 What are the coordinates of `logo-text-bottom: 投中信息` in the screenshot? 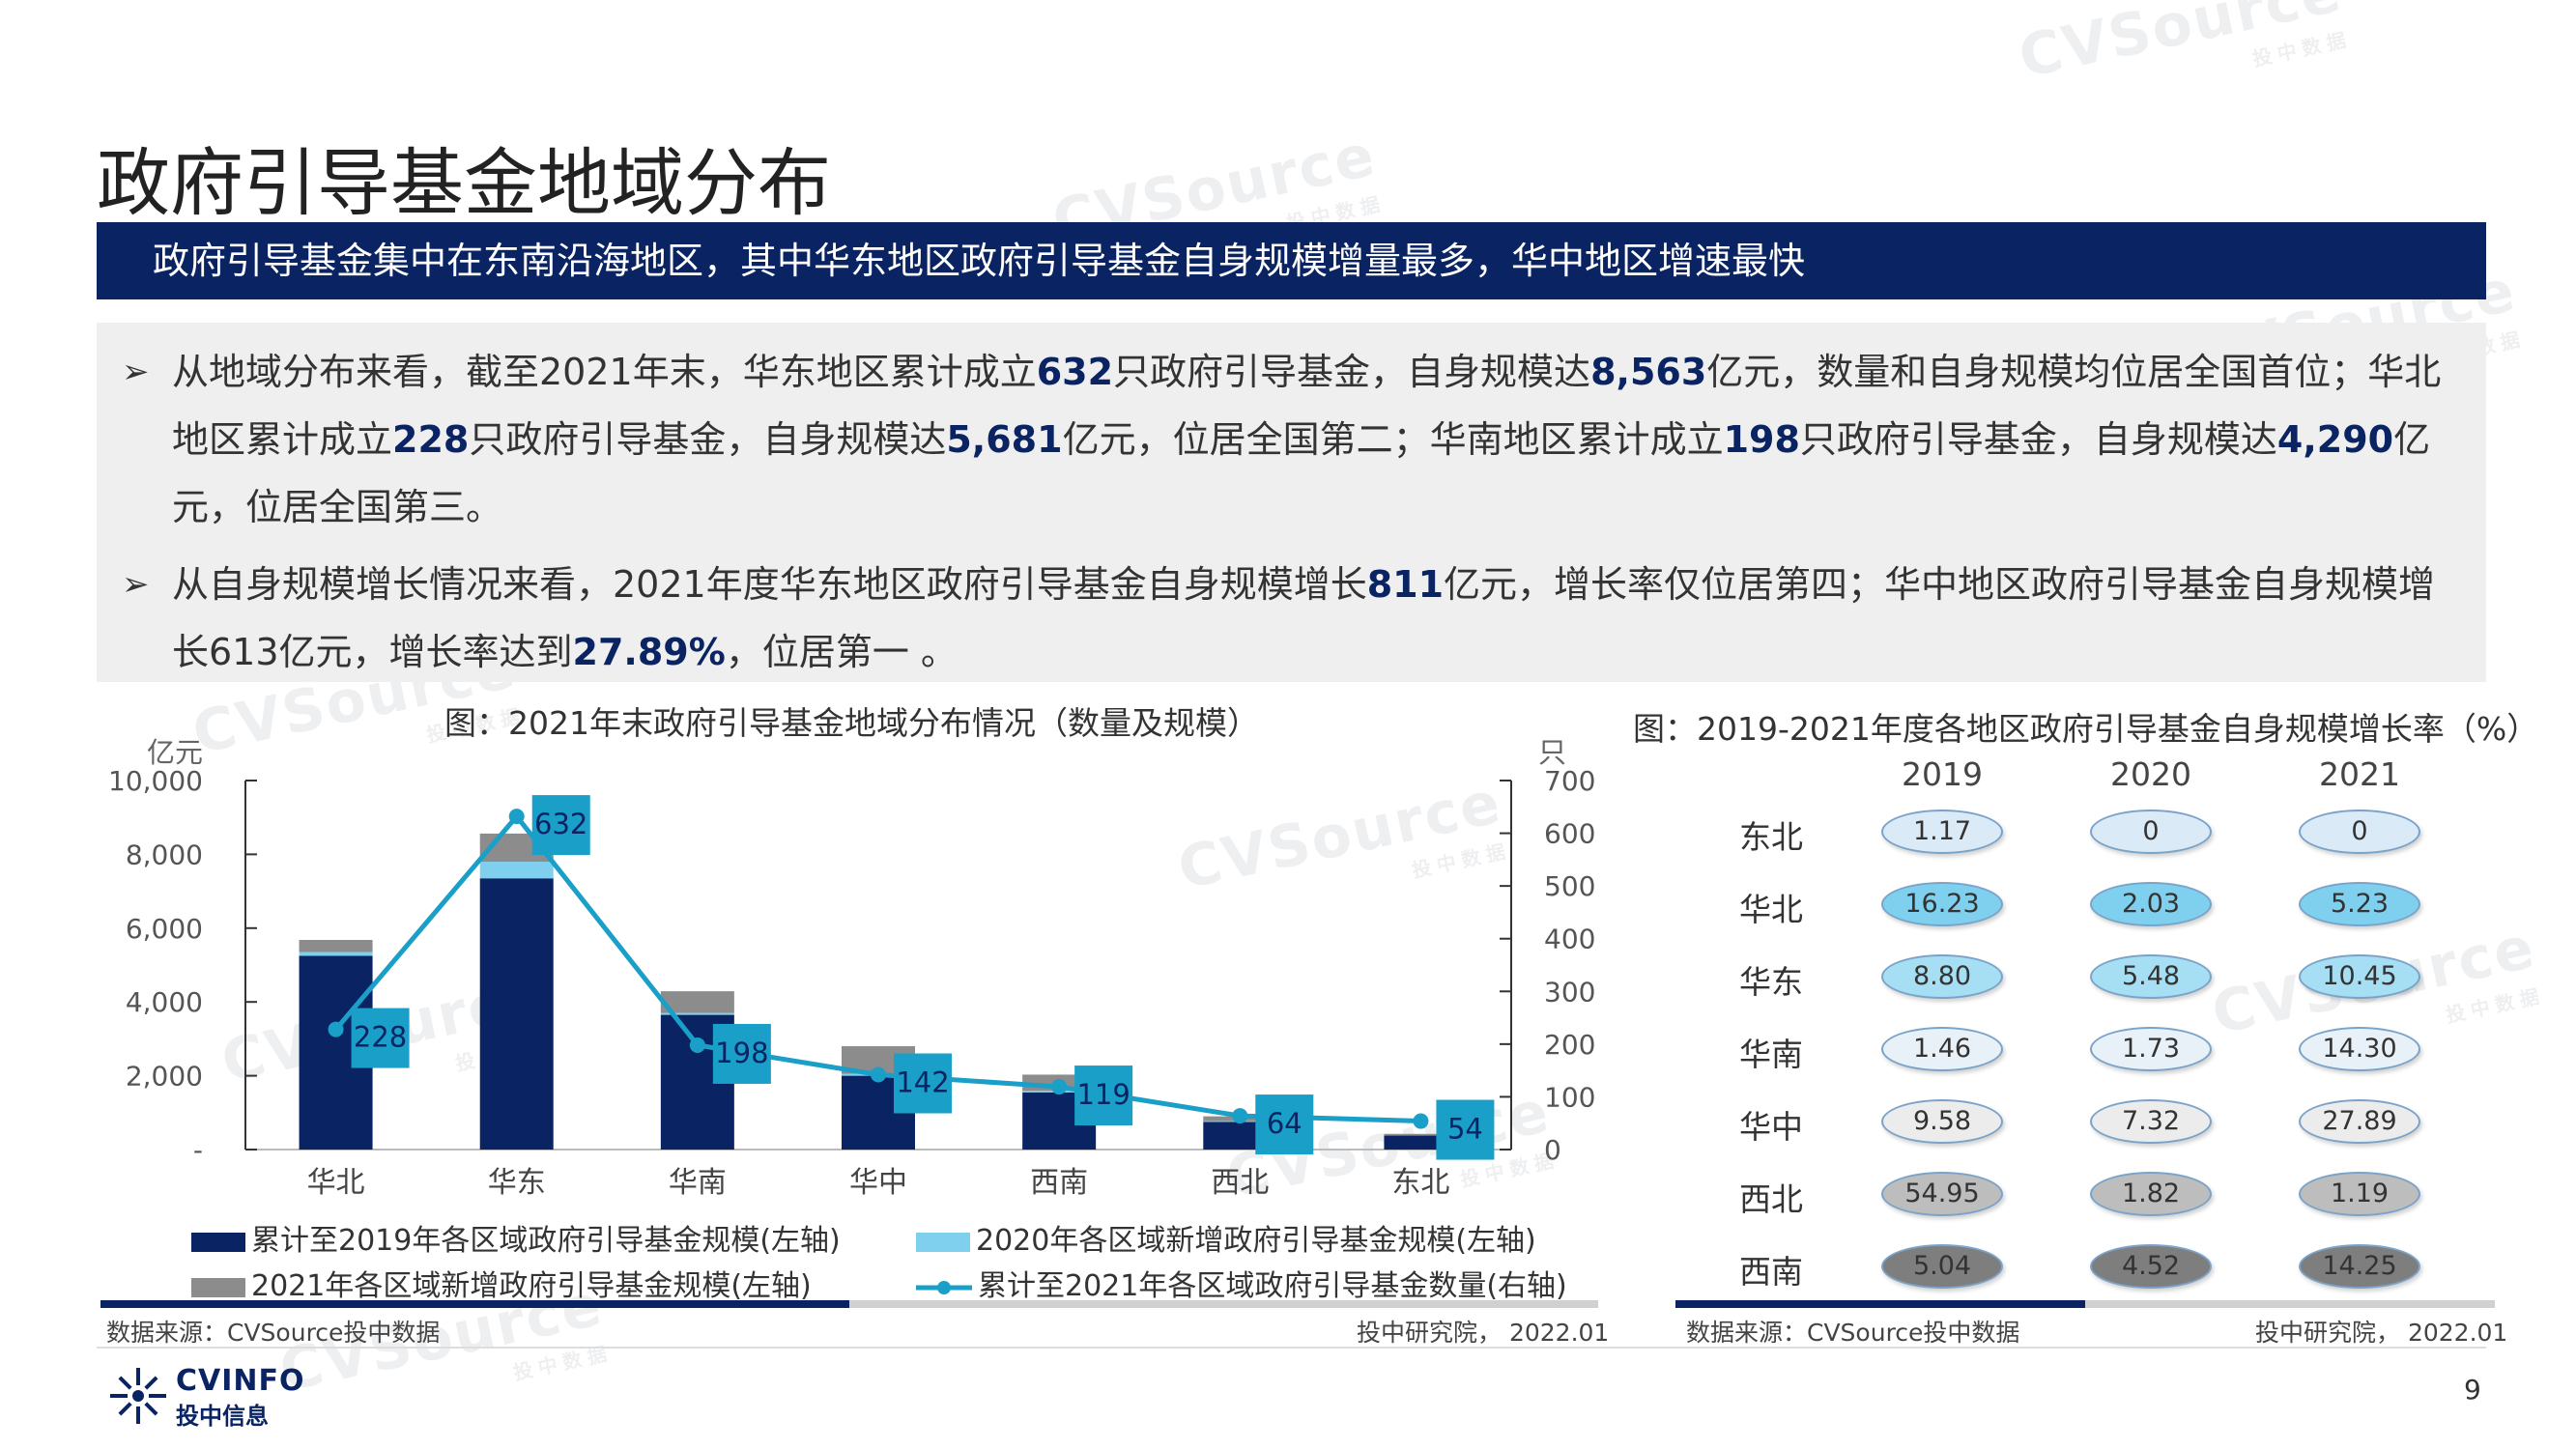 It's located at (223, 1416).